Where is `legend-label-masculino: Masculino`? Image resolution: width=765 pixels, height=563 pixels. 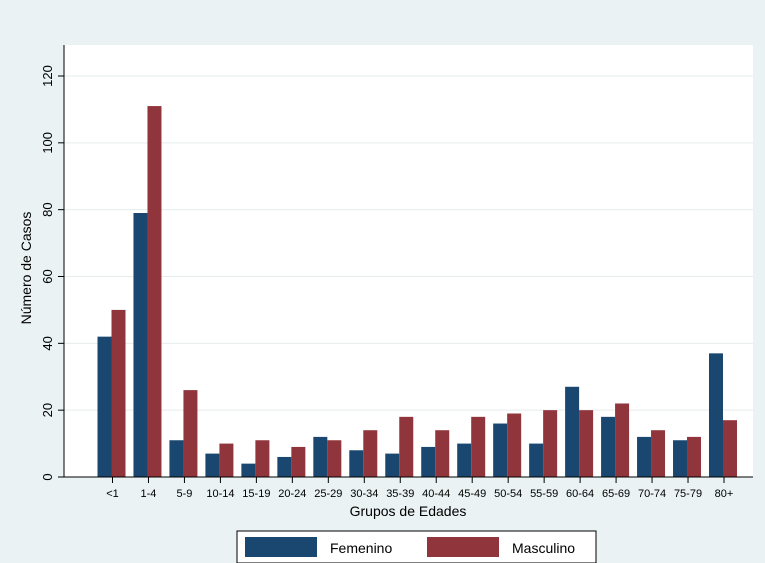 legend-label-masculino: Masculino is located at coordinates (543, 548).